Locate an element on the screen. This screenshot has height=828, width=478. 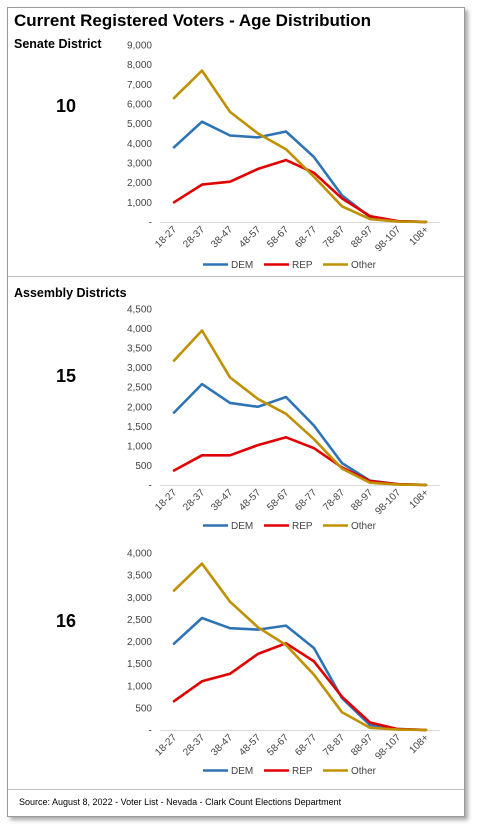
y-tick-label: 4,500 is located at coordinates (139, 310).